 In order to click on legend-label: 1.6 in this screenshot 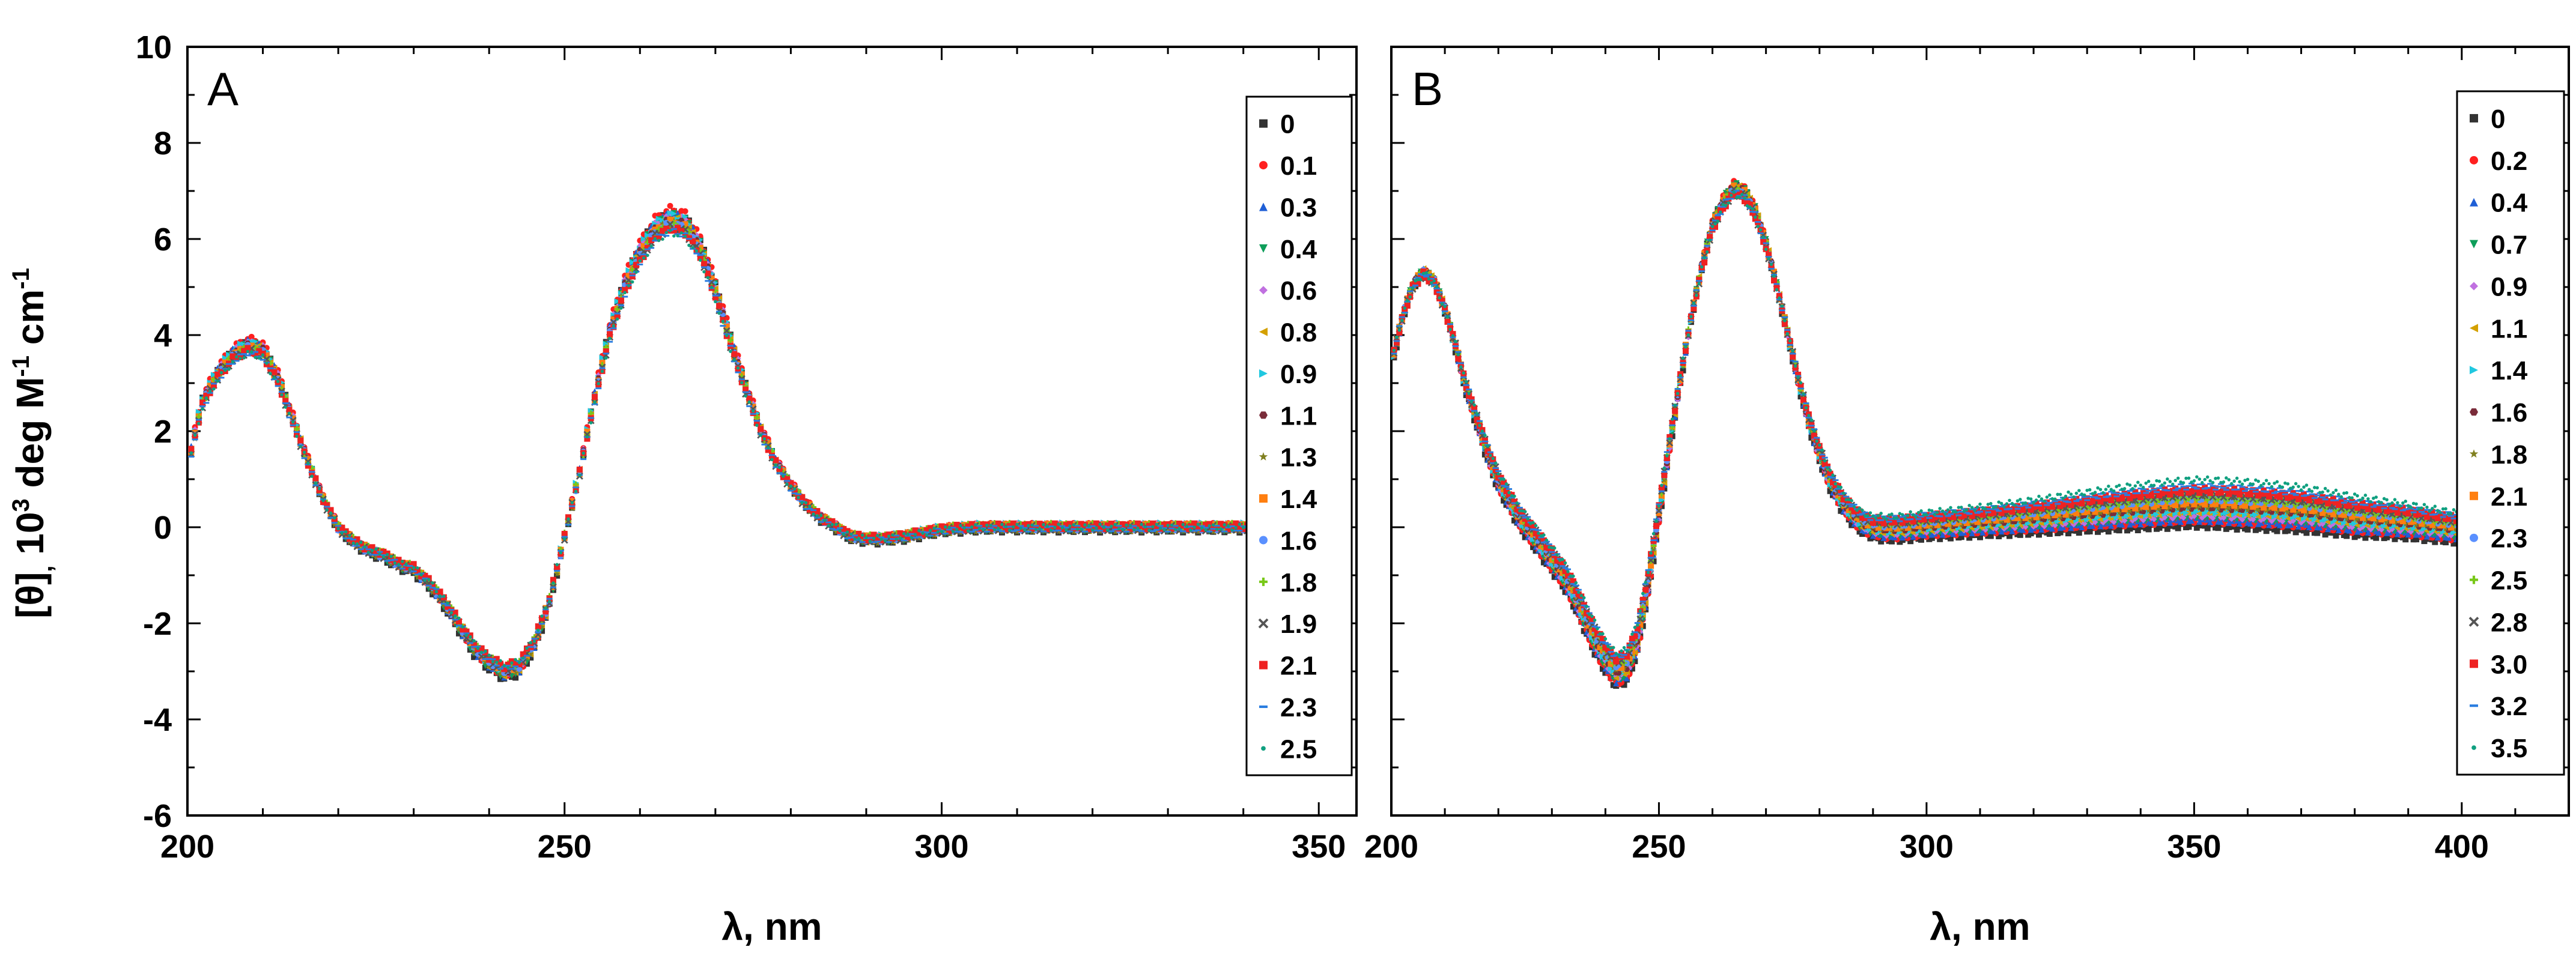, I will do `click(1299, 540)`.